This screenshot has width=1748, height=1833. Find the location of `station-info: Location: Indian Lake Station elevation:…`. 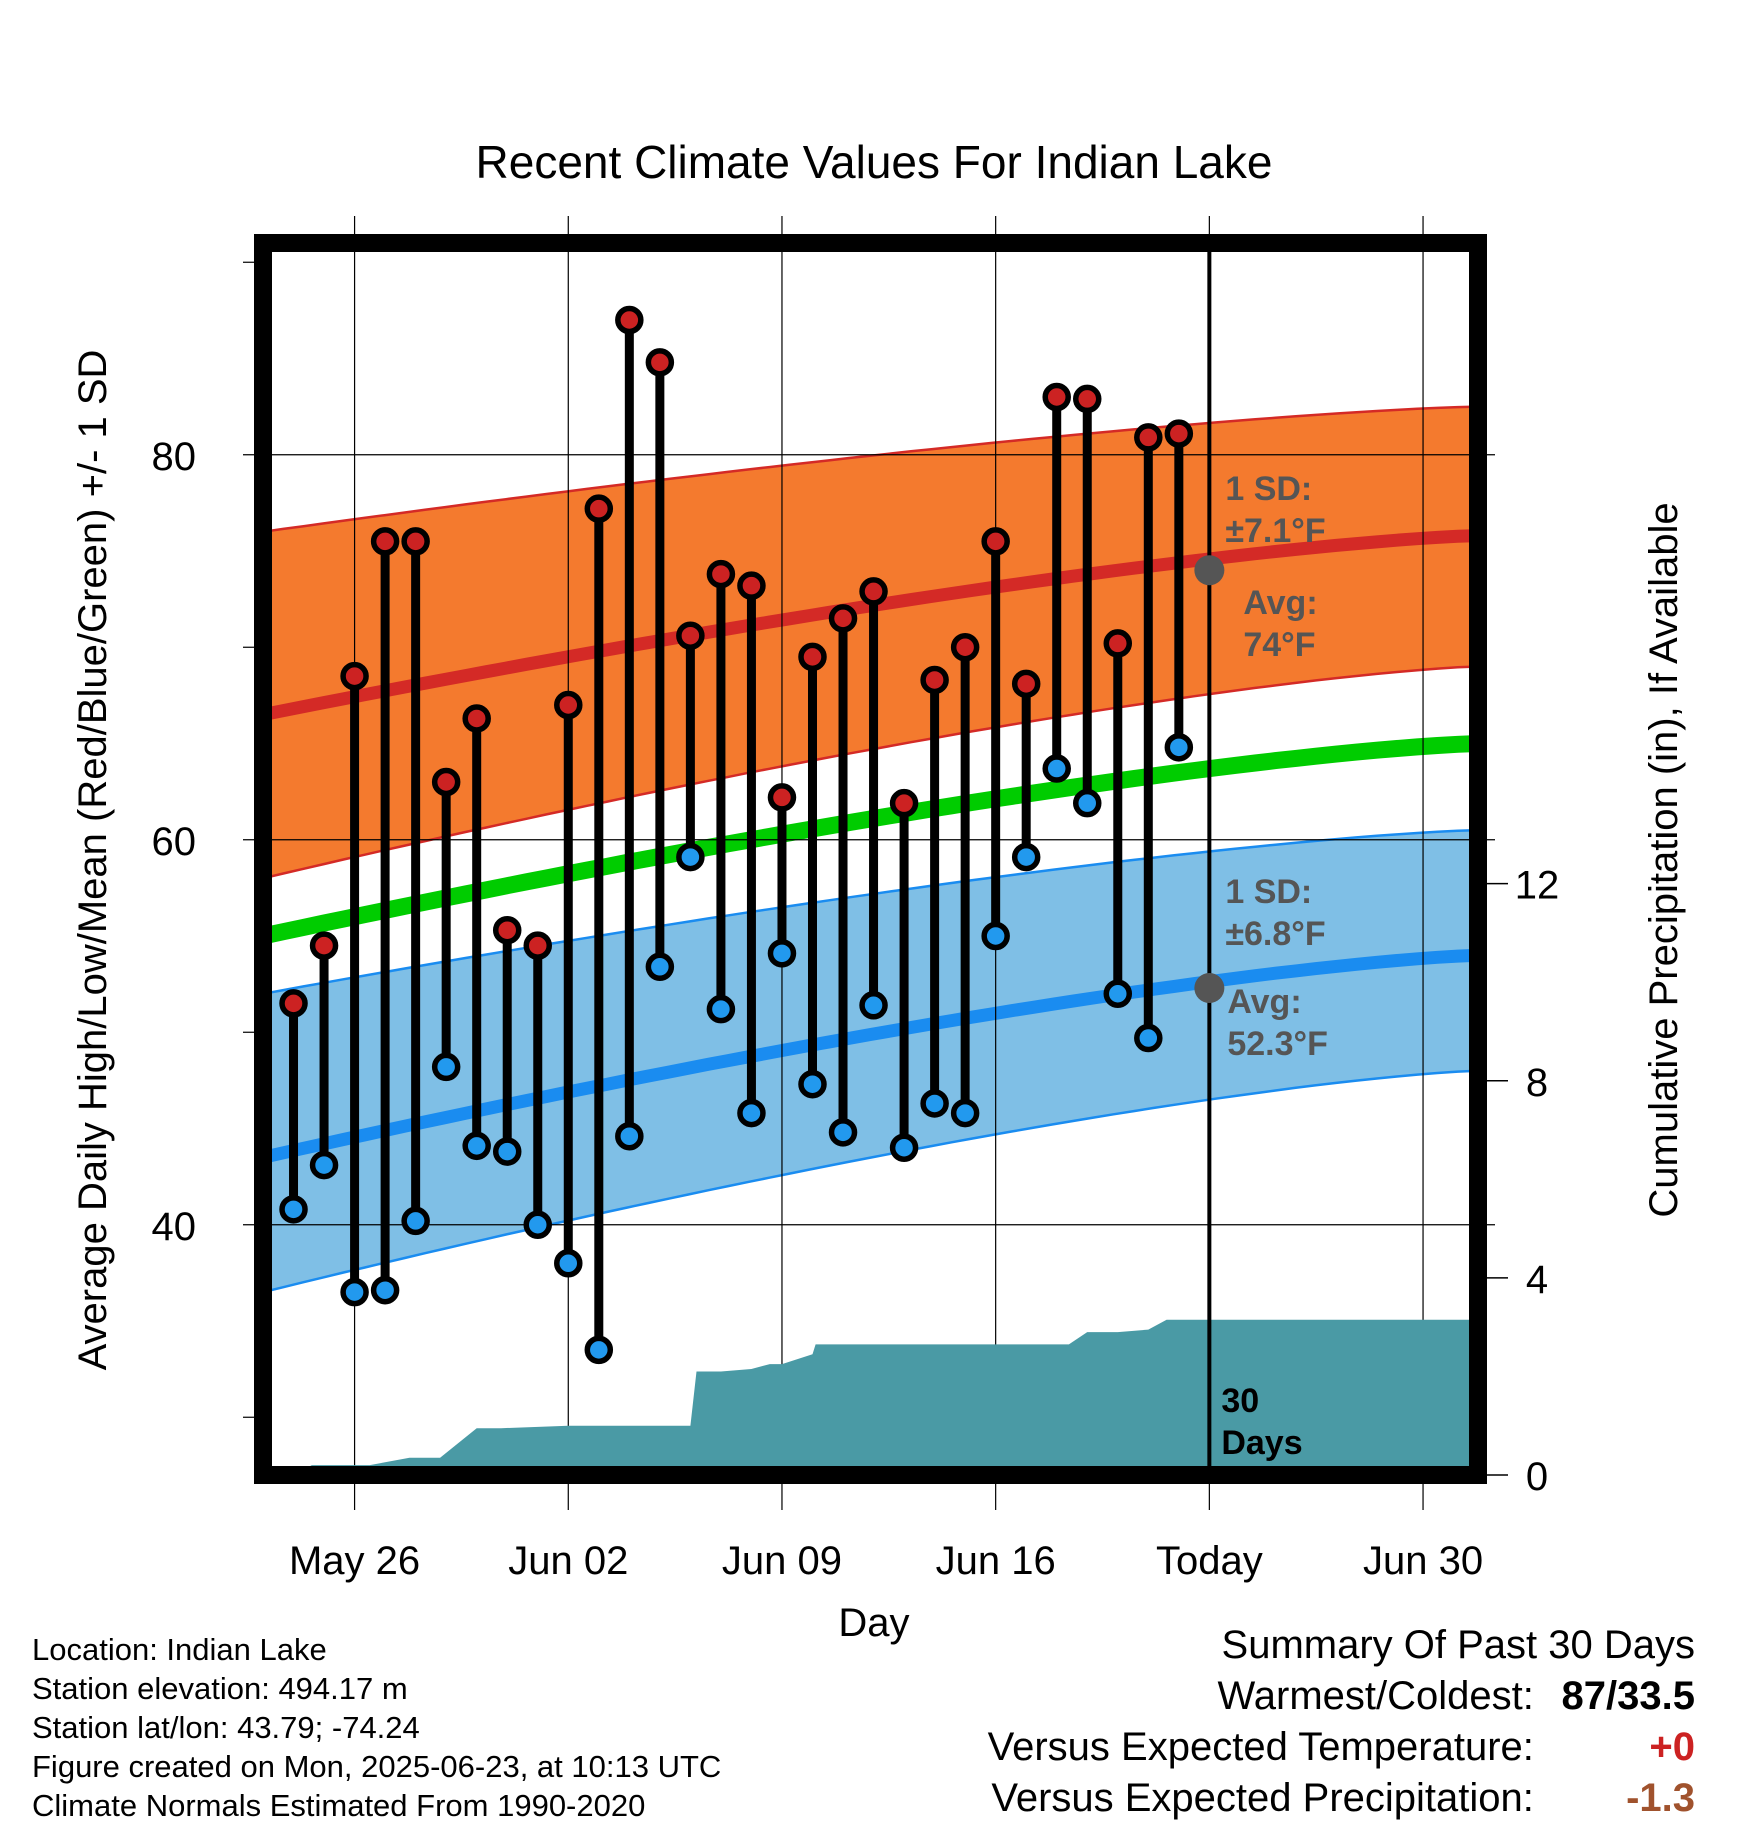

station-info: Location: Indian Lake Station elevation:… is located at coordinates (376, 1727).